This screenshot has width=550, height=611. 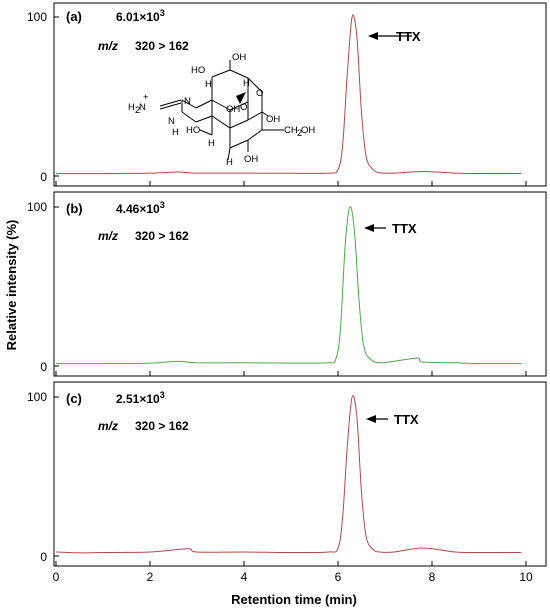 I want to click on panel-b-peak-arrowhead, so click(x=369, y=228).